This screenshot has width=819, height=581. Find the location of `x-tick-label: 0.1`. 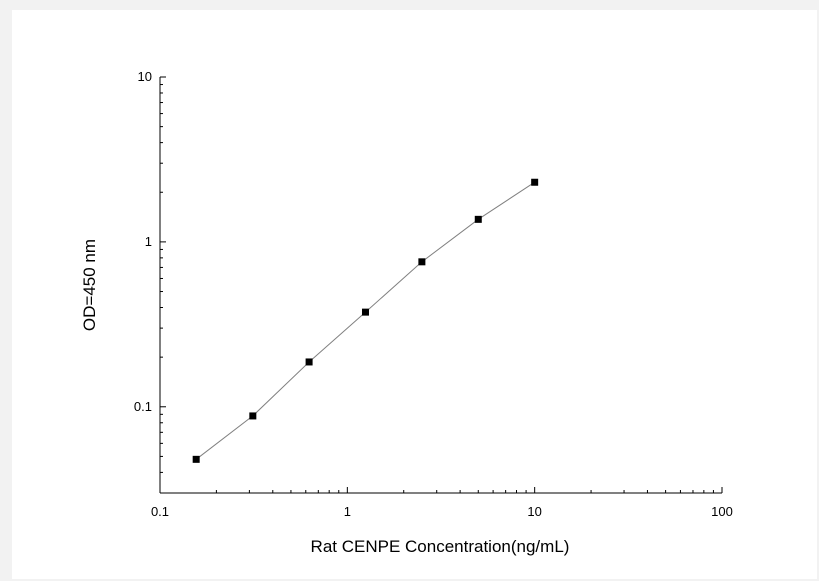

x-tick-label: 0.1 is located at coordinates (160, 511).